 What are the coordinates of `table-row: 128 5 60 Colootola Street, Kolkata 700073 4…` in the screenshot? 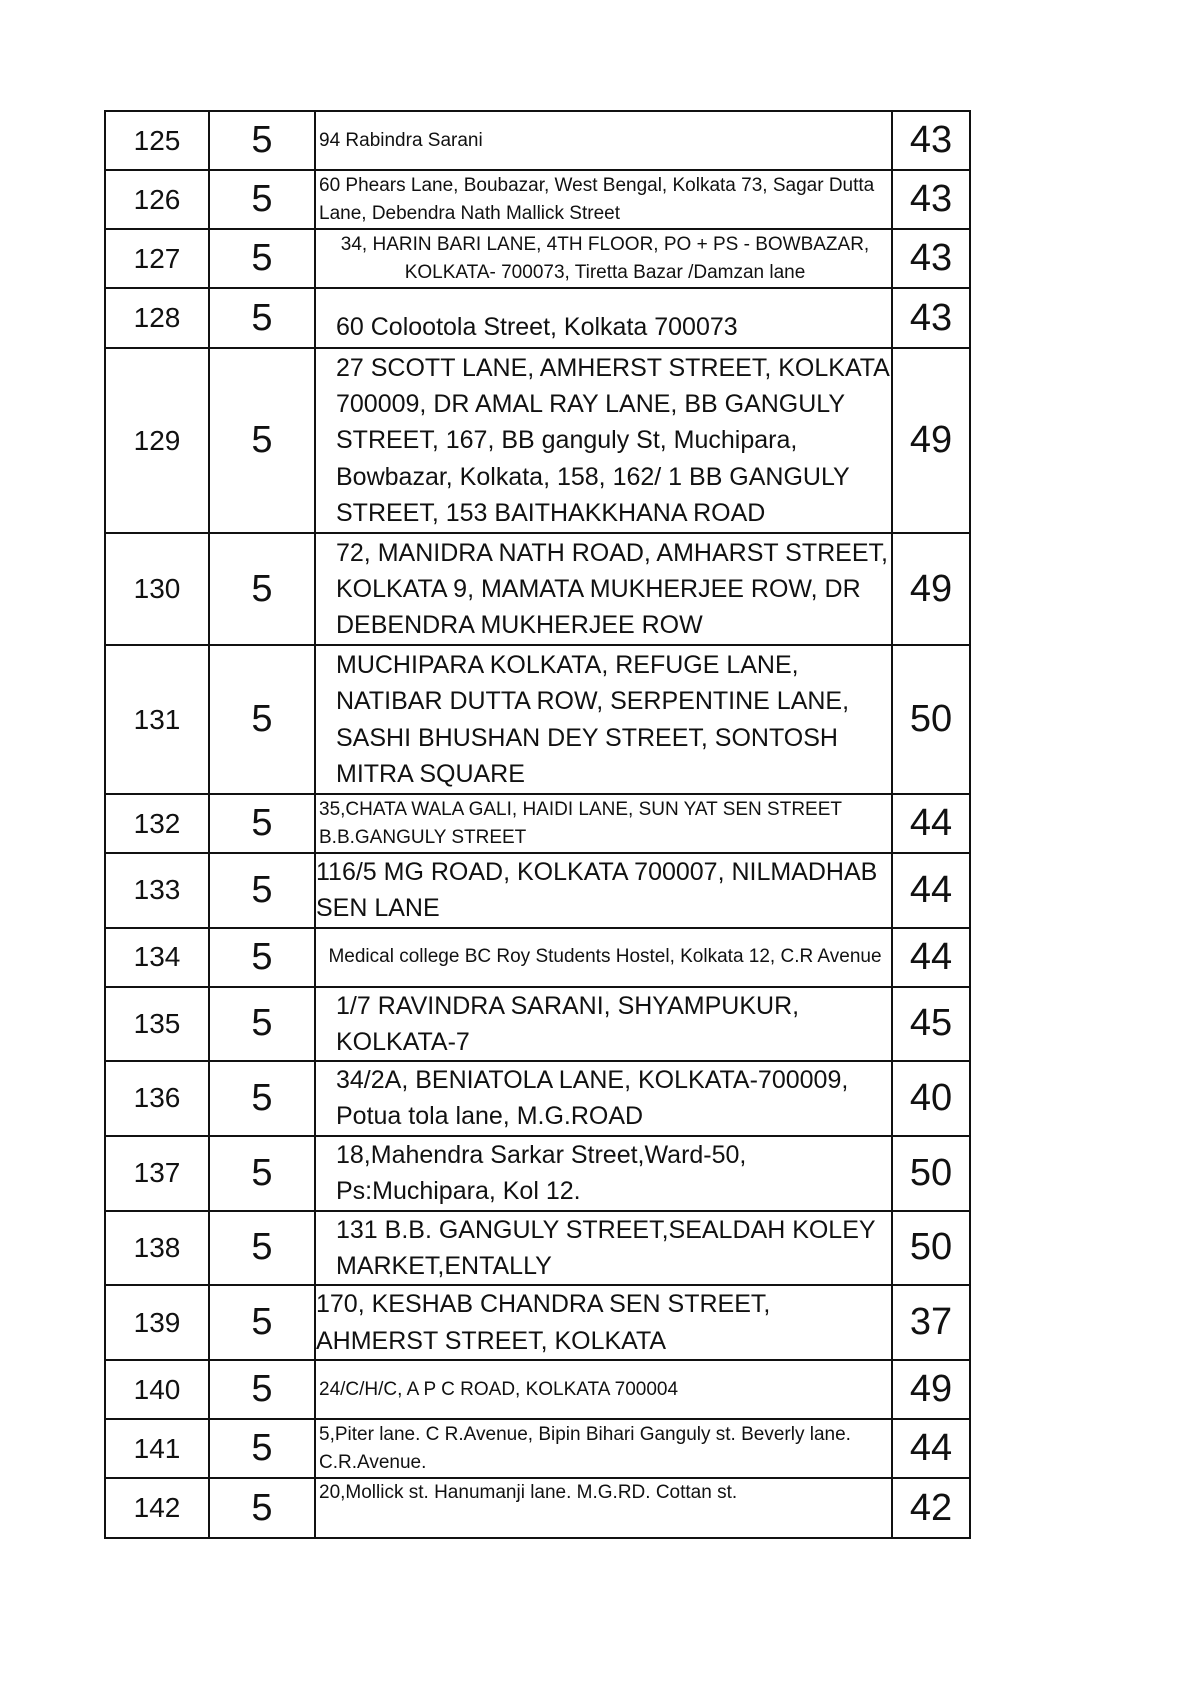 It's located at (537, 318).